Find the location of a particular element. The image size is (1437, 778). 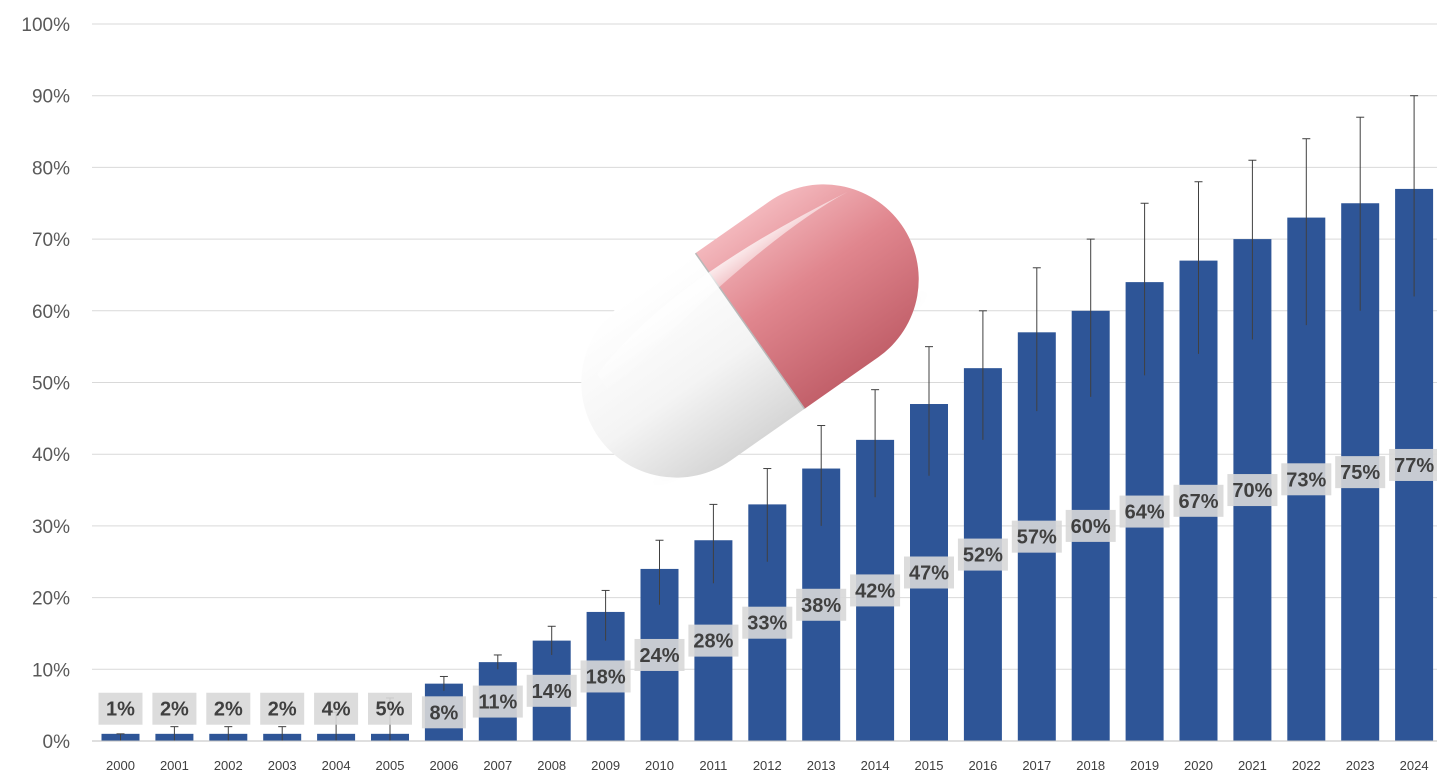

data-label-text: 64% is located at coordinates (1145, 513).